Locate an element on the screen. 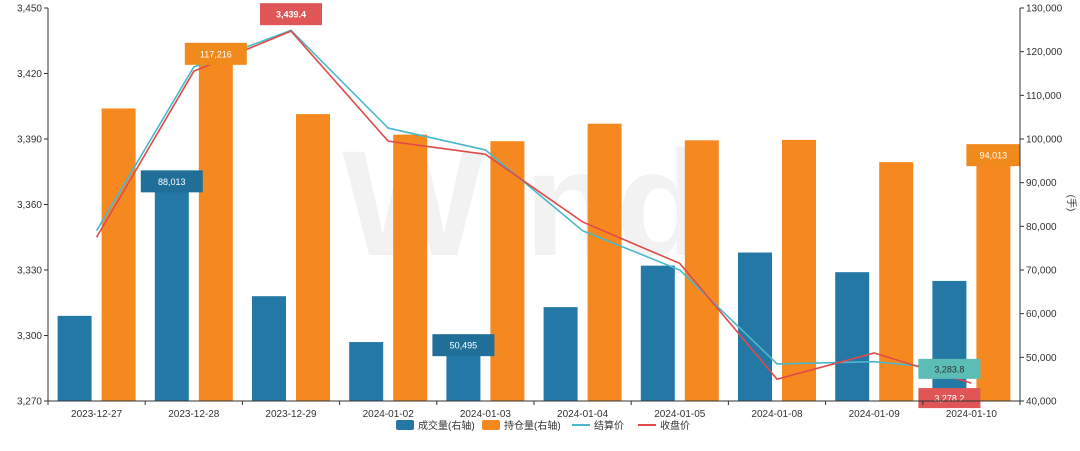 The width and height of the screenshot is (1080, 451). right-tick-label: 40,000 is located at coordinates (1041, 402).